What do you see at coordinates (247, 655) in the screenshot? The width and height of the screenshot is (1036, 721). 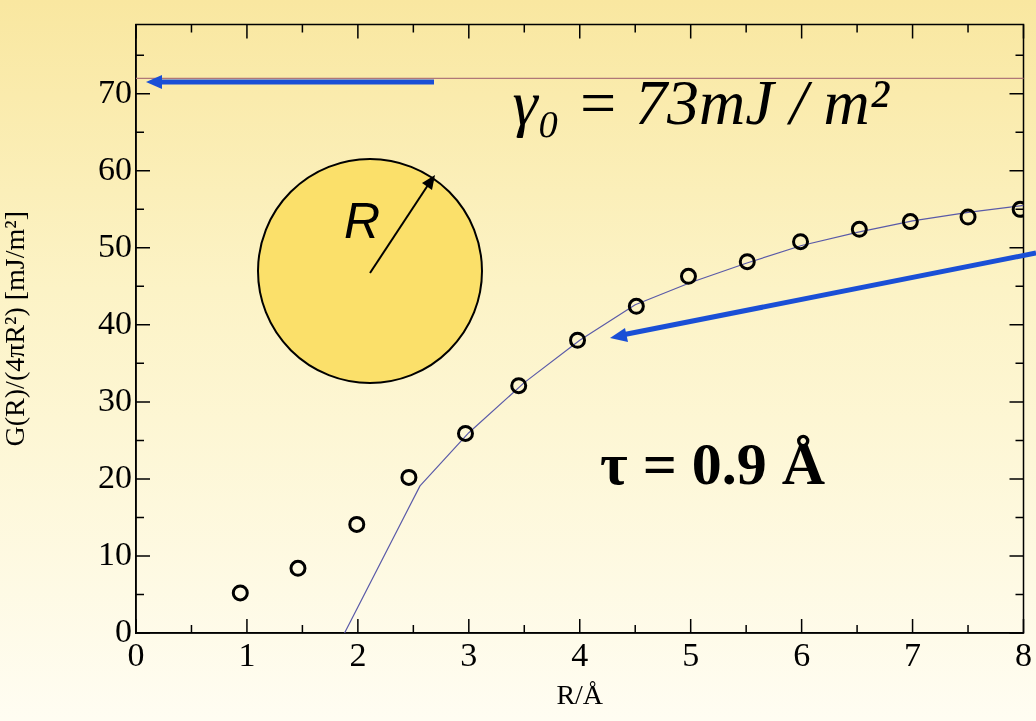 I see `x-tick-label: 1` at bounding box center [247, 655].